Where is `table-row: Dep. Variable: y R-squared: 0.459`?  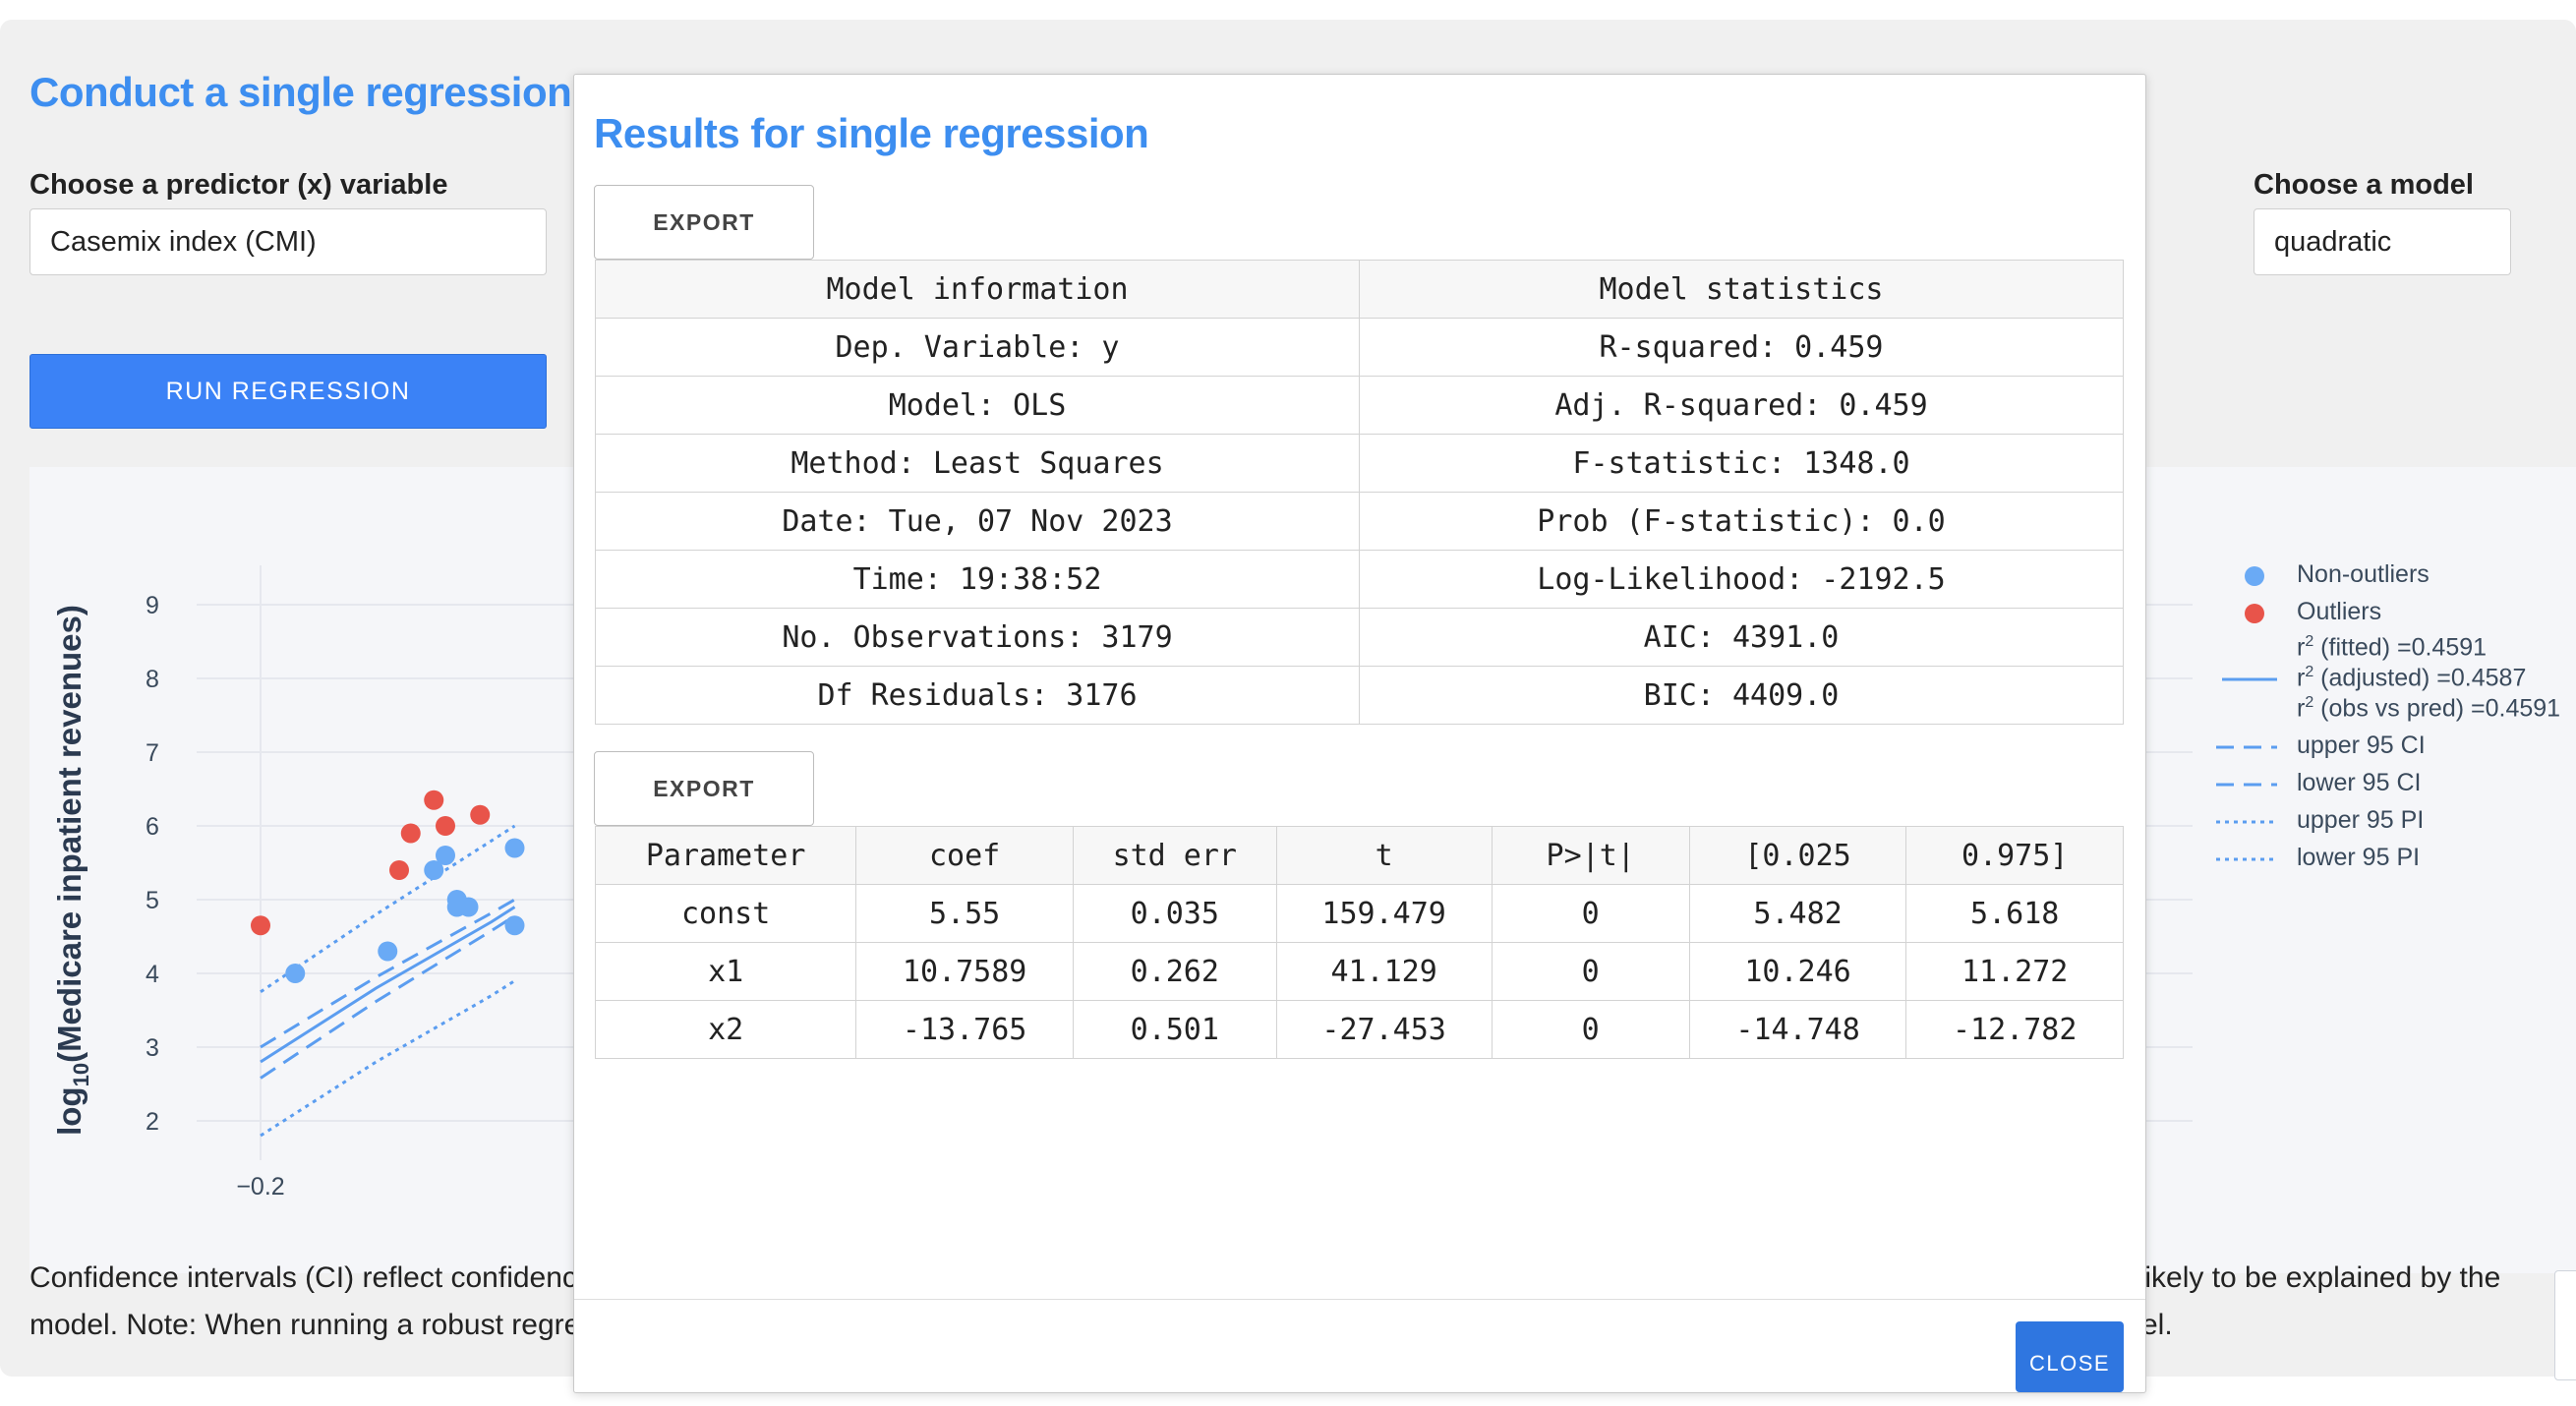
table-row: Dep. Variable: y R-squared: 0.459 is located at coordinates (1359, 347).